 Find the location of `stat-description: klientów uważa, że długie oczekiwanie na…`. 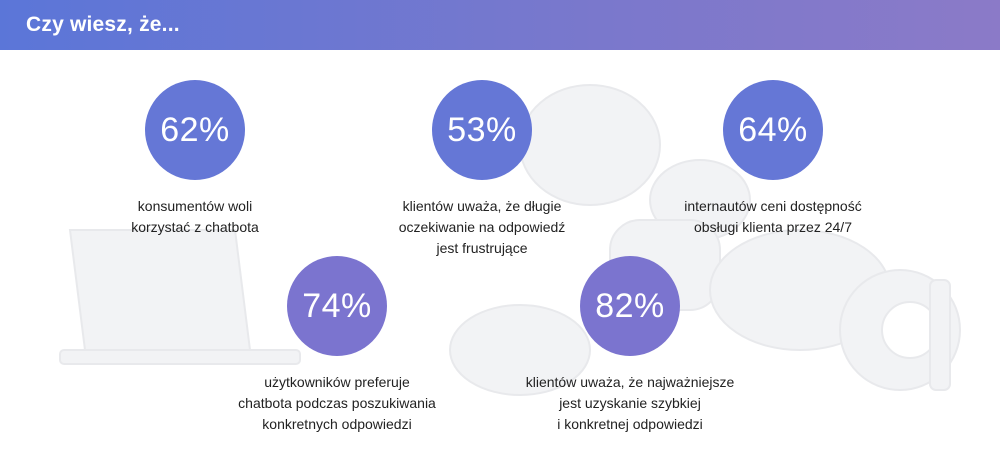

stat-description: klientów uważa, że długie oczekiwanie na… is located at coordinates (482, 227).